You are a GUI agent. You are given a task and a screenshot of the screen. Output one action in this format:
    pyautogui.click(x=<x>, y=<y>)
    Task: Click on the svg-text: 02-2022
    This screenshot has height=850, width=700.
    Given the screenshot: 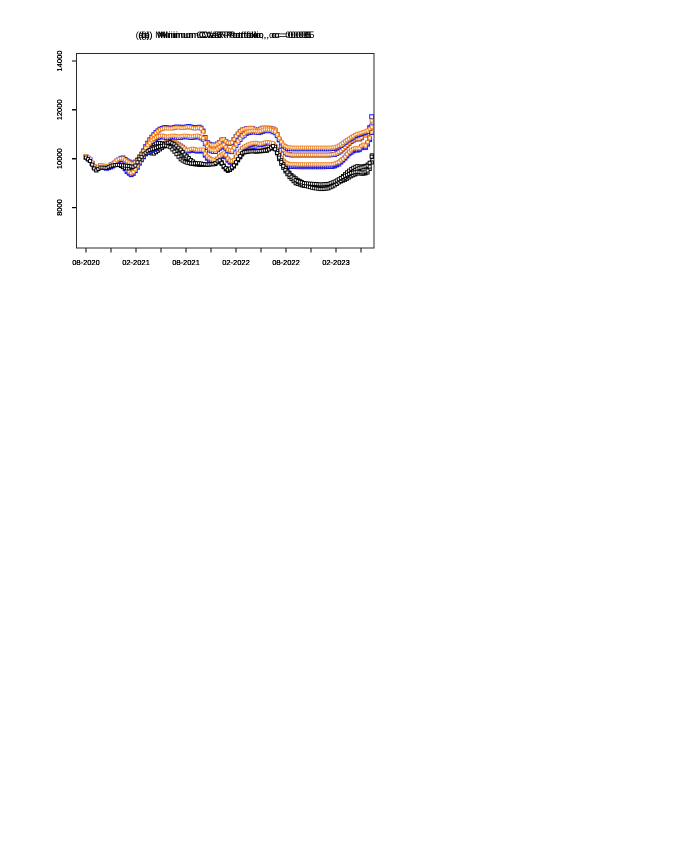 What is the action you would take?
    pyautogui.click(x=236, y=262)
    